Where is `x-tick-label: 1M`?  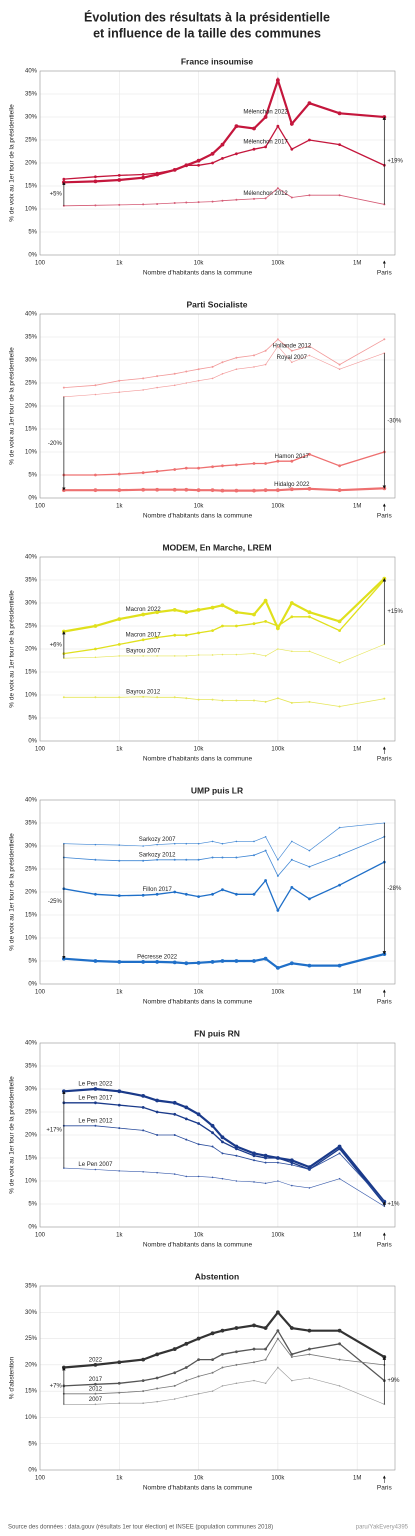 x-tick-label: 1M is located at coordinates (357, 264).